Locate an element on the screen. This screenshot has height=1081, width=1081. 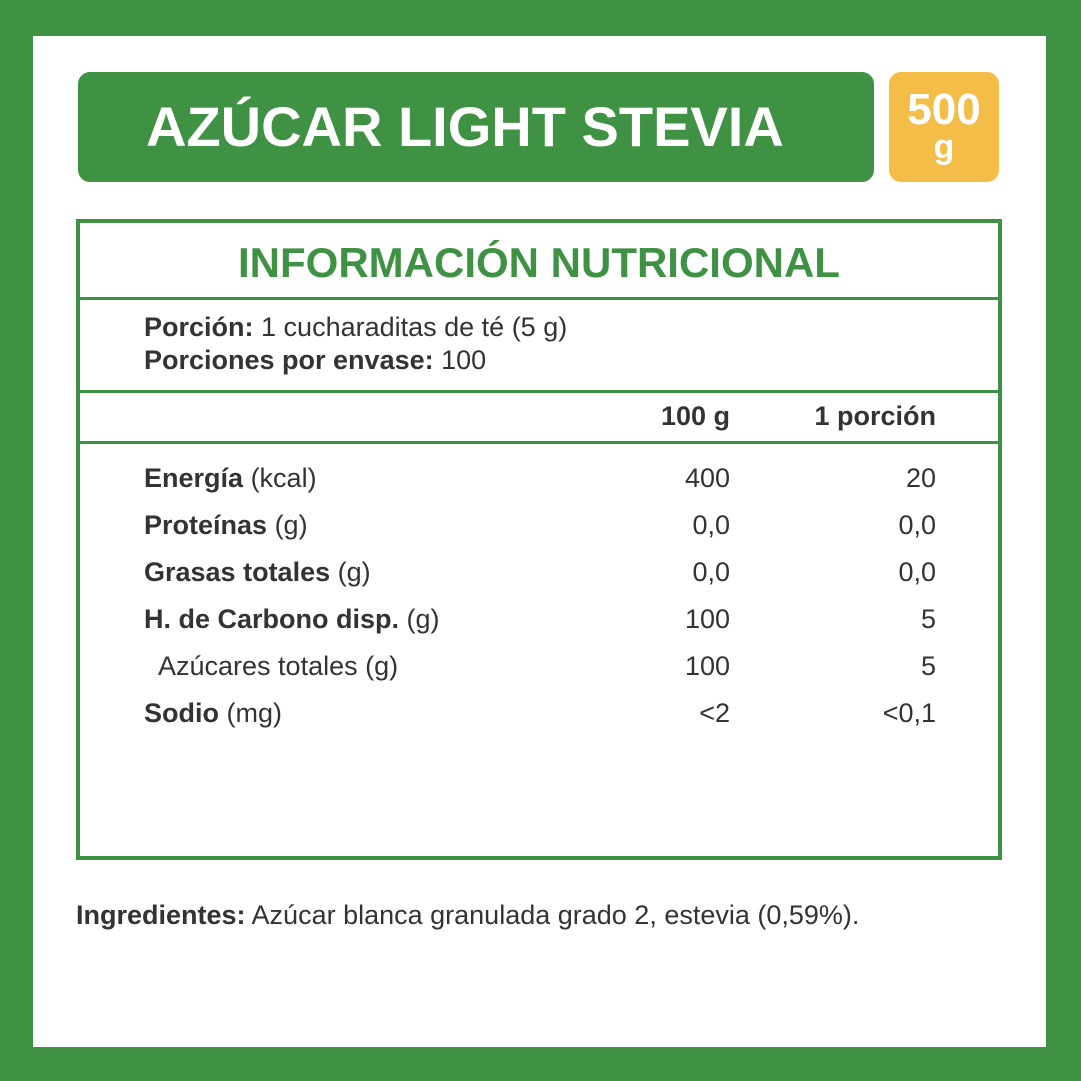
weight-badge: 500 g is located at coordinates (944, 127).